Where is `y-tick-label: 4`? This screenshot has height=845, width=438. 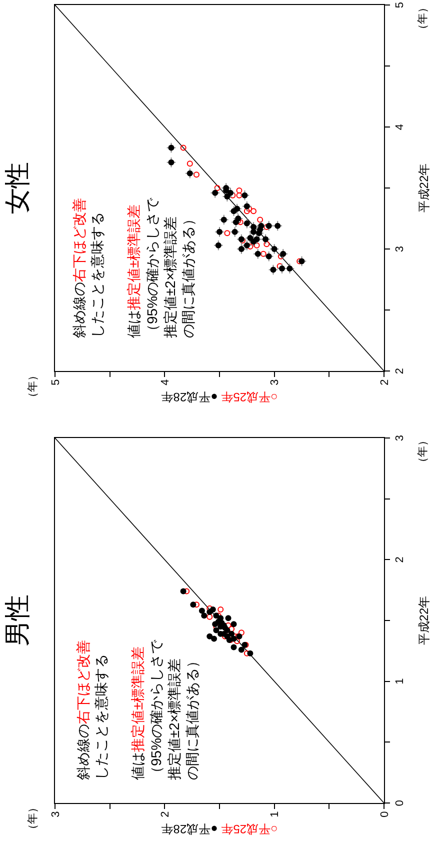
y-tick-label: 4 is located at coordinates (400, 127).